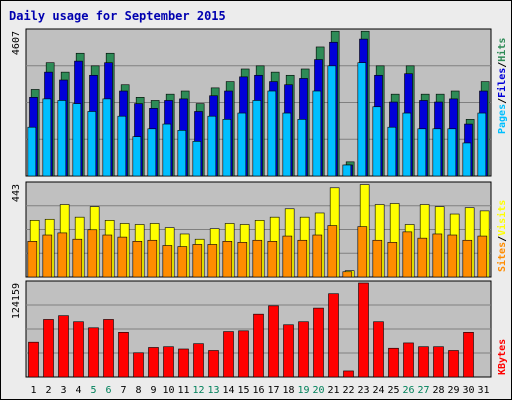 The width and height of the screenshot is (512, 404). I want to click on legend: Sites/Visits, so click(502, 236).